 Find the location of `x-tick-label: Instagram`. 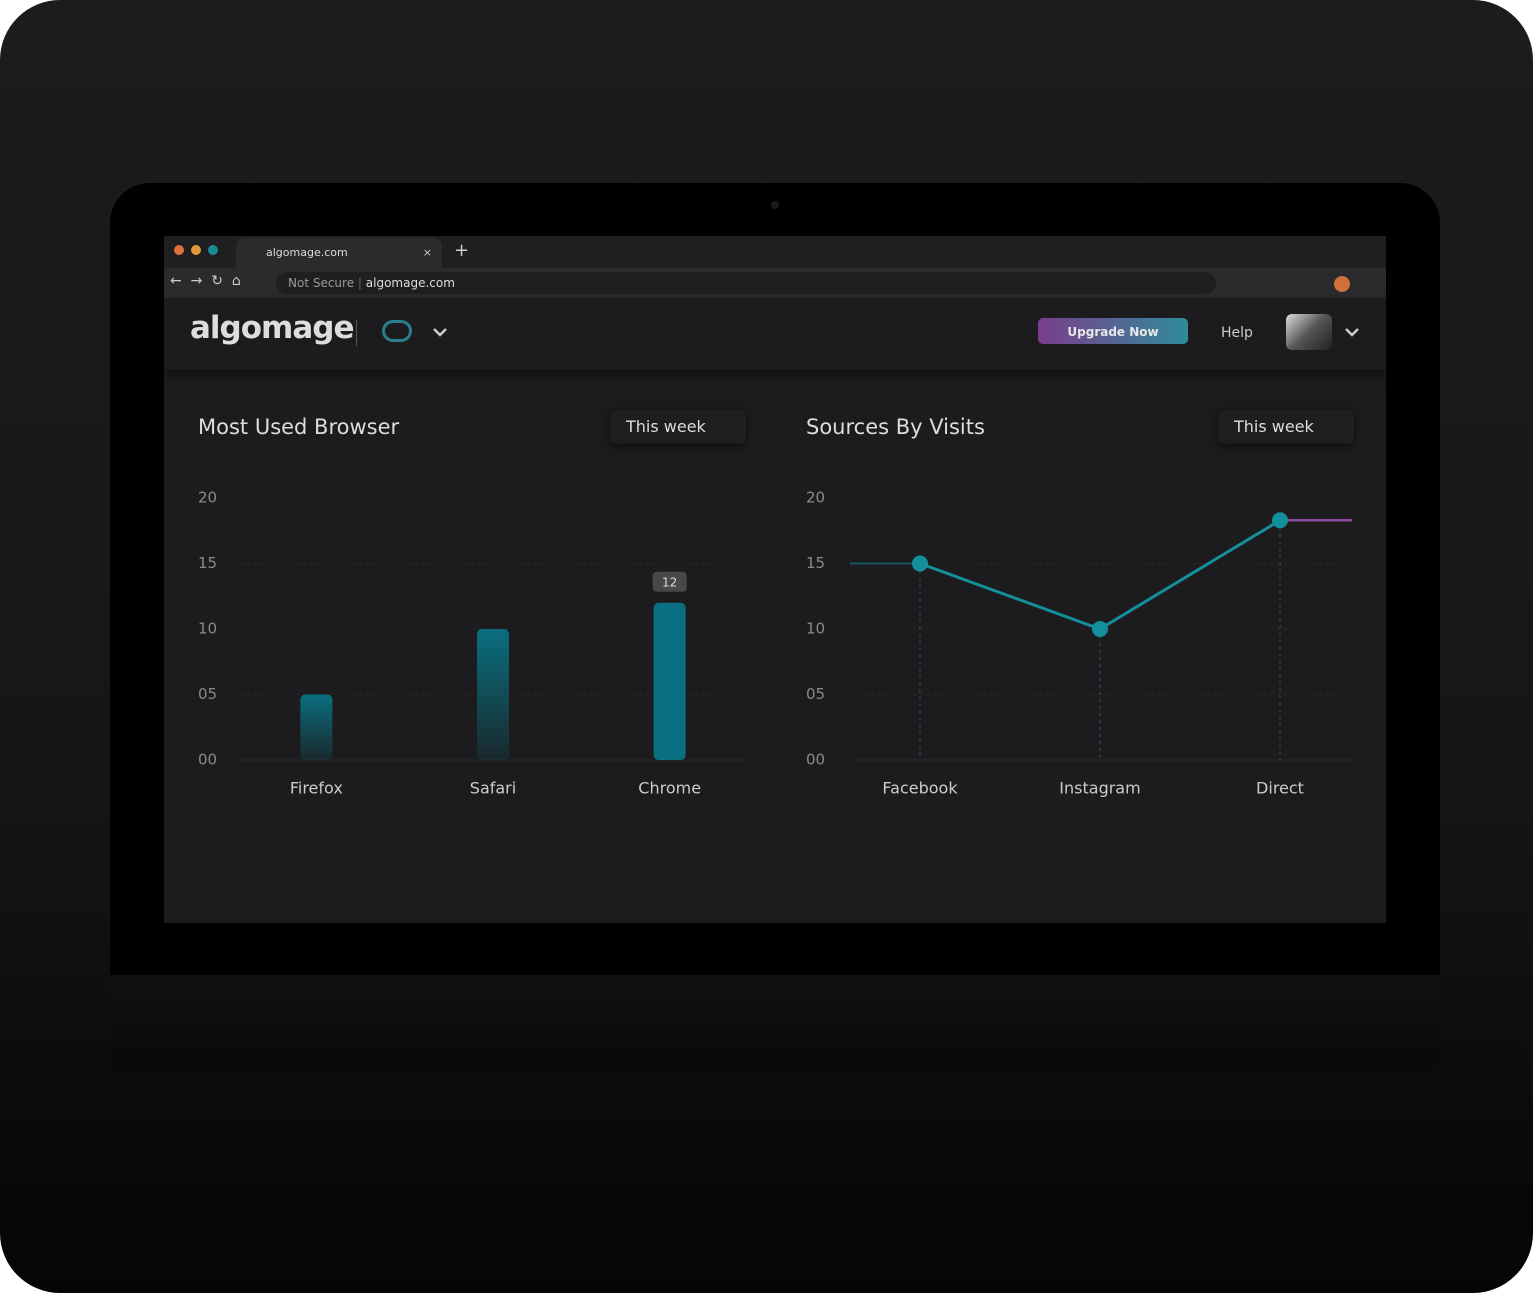

x-tick-label: Instagram is located at coordinates (1099, 788).